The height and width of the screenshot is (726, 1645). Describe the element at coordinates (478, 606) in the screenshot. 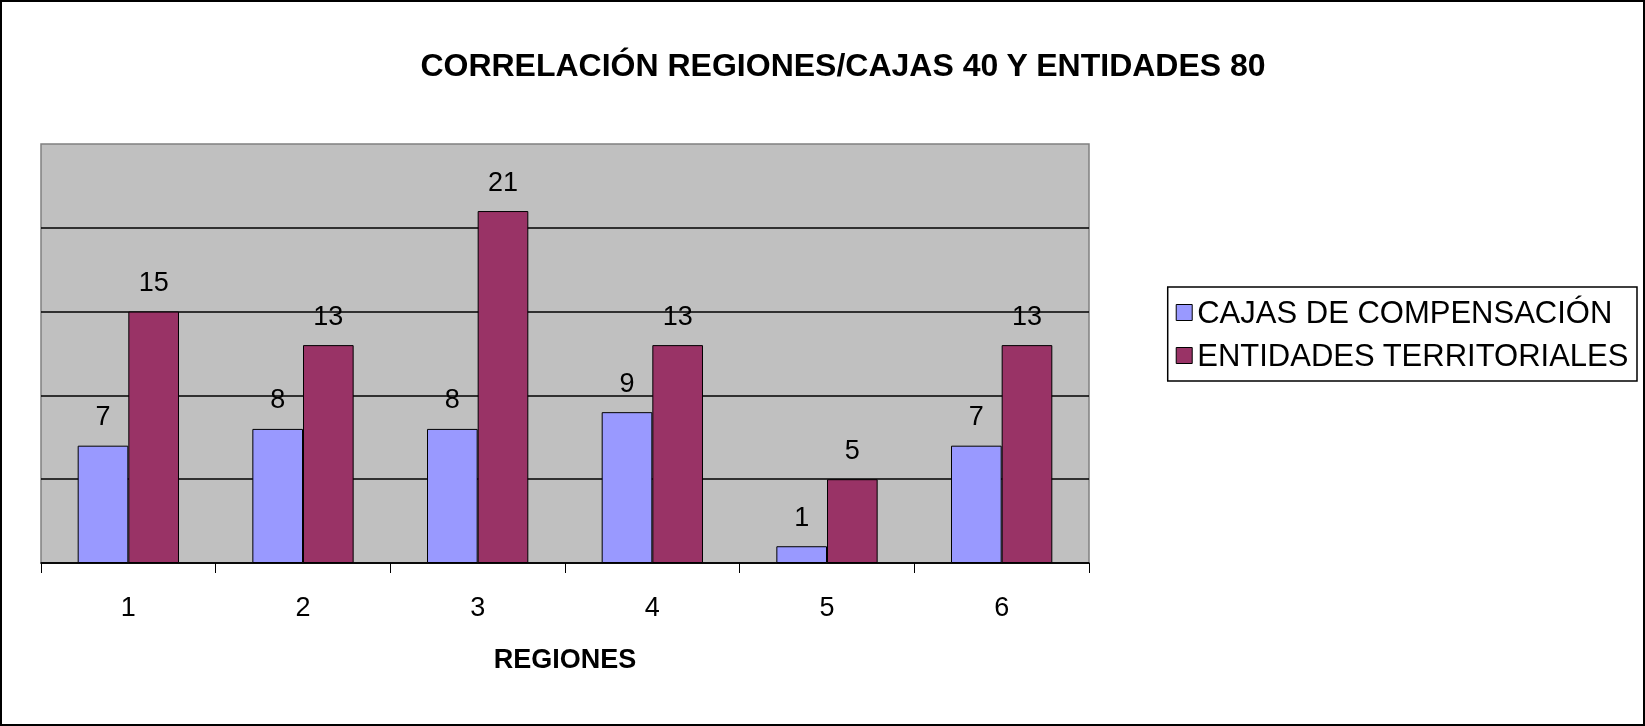

I see `x-tick-label: 3` at that location.